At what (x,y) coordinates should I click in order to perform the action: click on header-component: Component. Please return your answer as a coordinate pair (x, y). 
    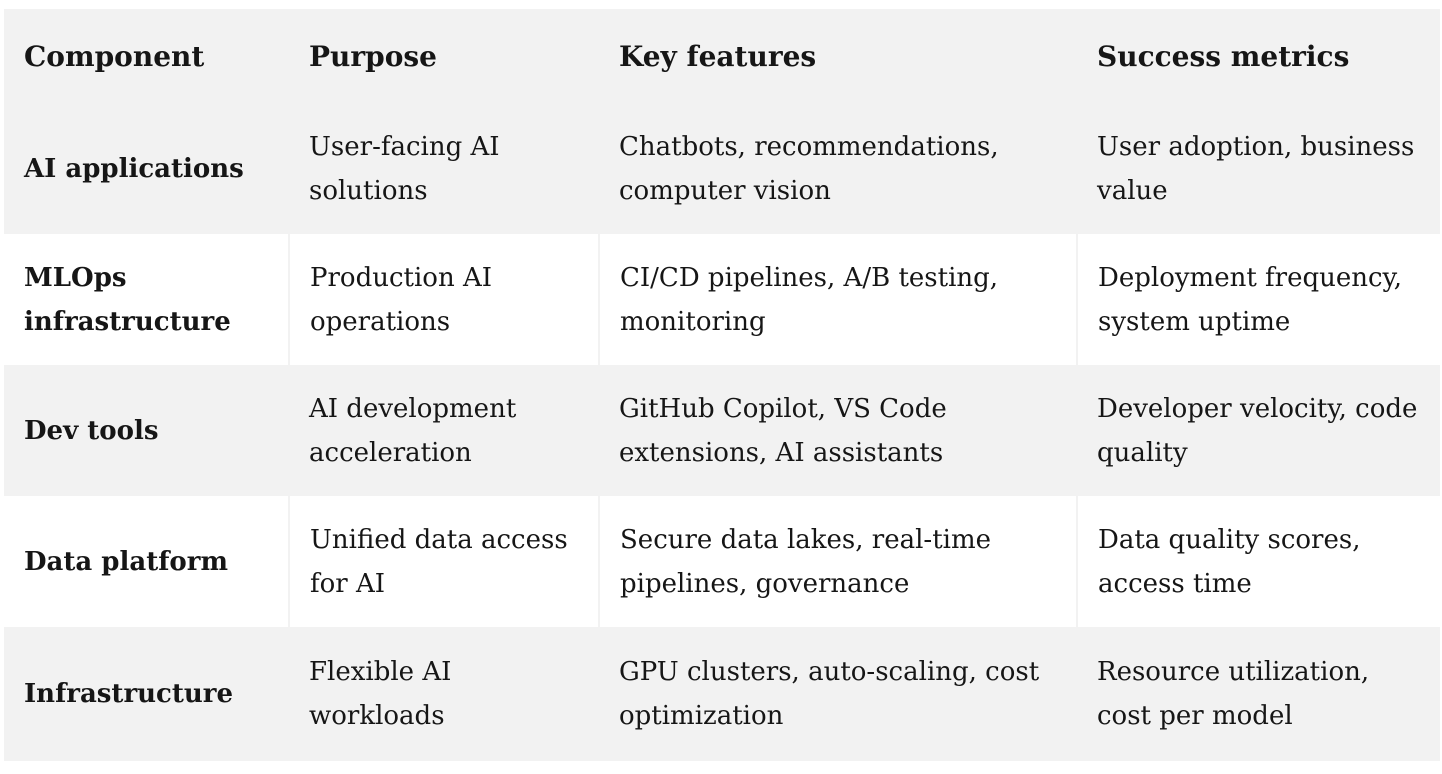
    Looking at the image, I should click on (146, 56).